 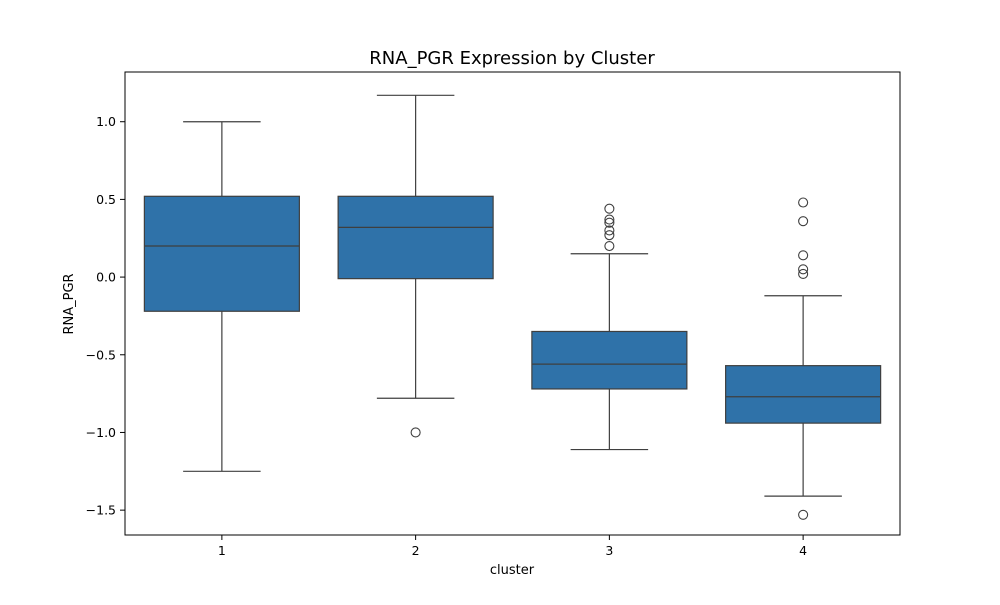 I want to click on y-tick-label: −1.5, so click(x=101, y=510).